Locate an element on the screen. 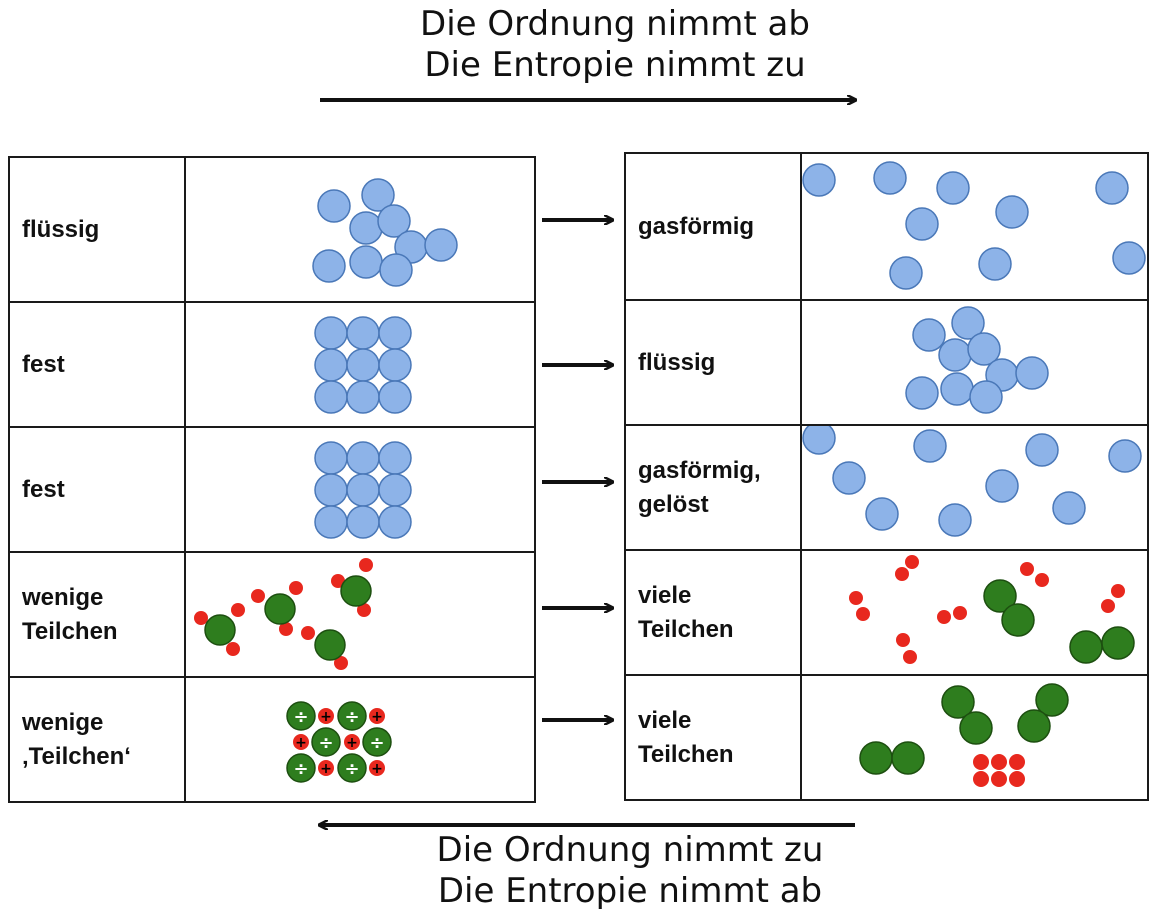 The image size is (1162, 924). right-row-4: viele Teilchen is located at coordinates (886, 612).